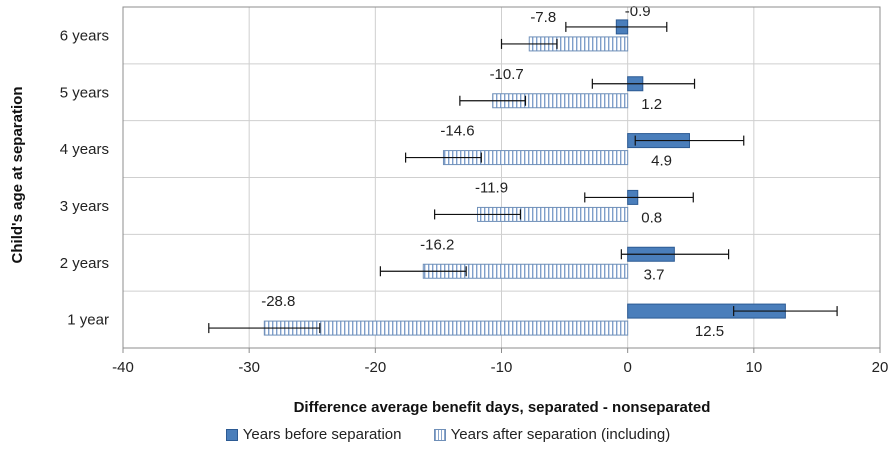 This screenshot has width=896, height=464. I want to click on data-label: -11.9, so click(491, 187).